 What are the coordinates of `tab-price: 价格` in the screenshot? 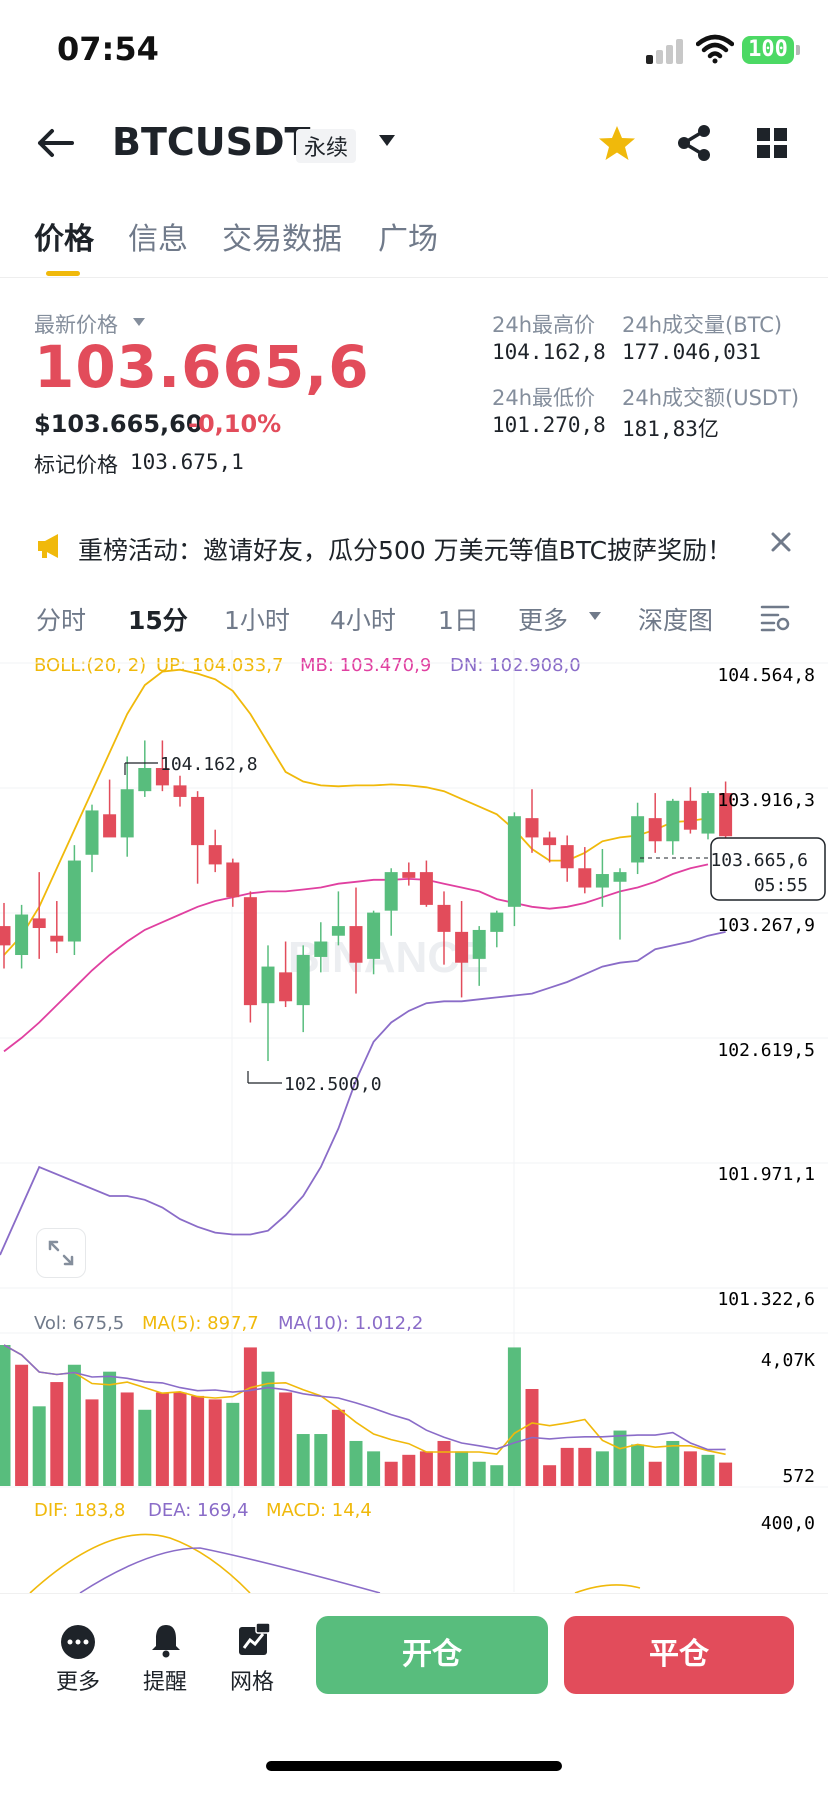 It's located at (64, 239).